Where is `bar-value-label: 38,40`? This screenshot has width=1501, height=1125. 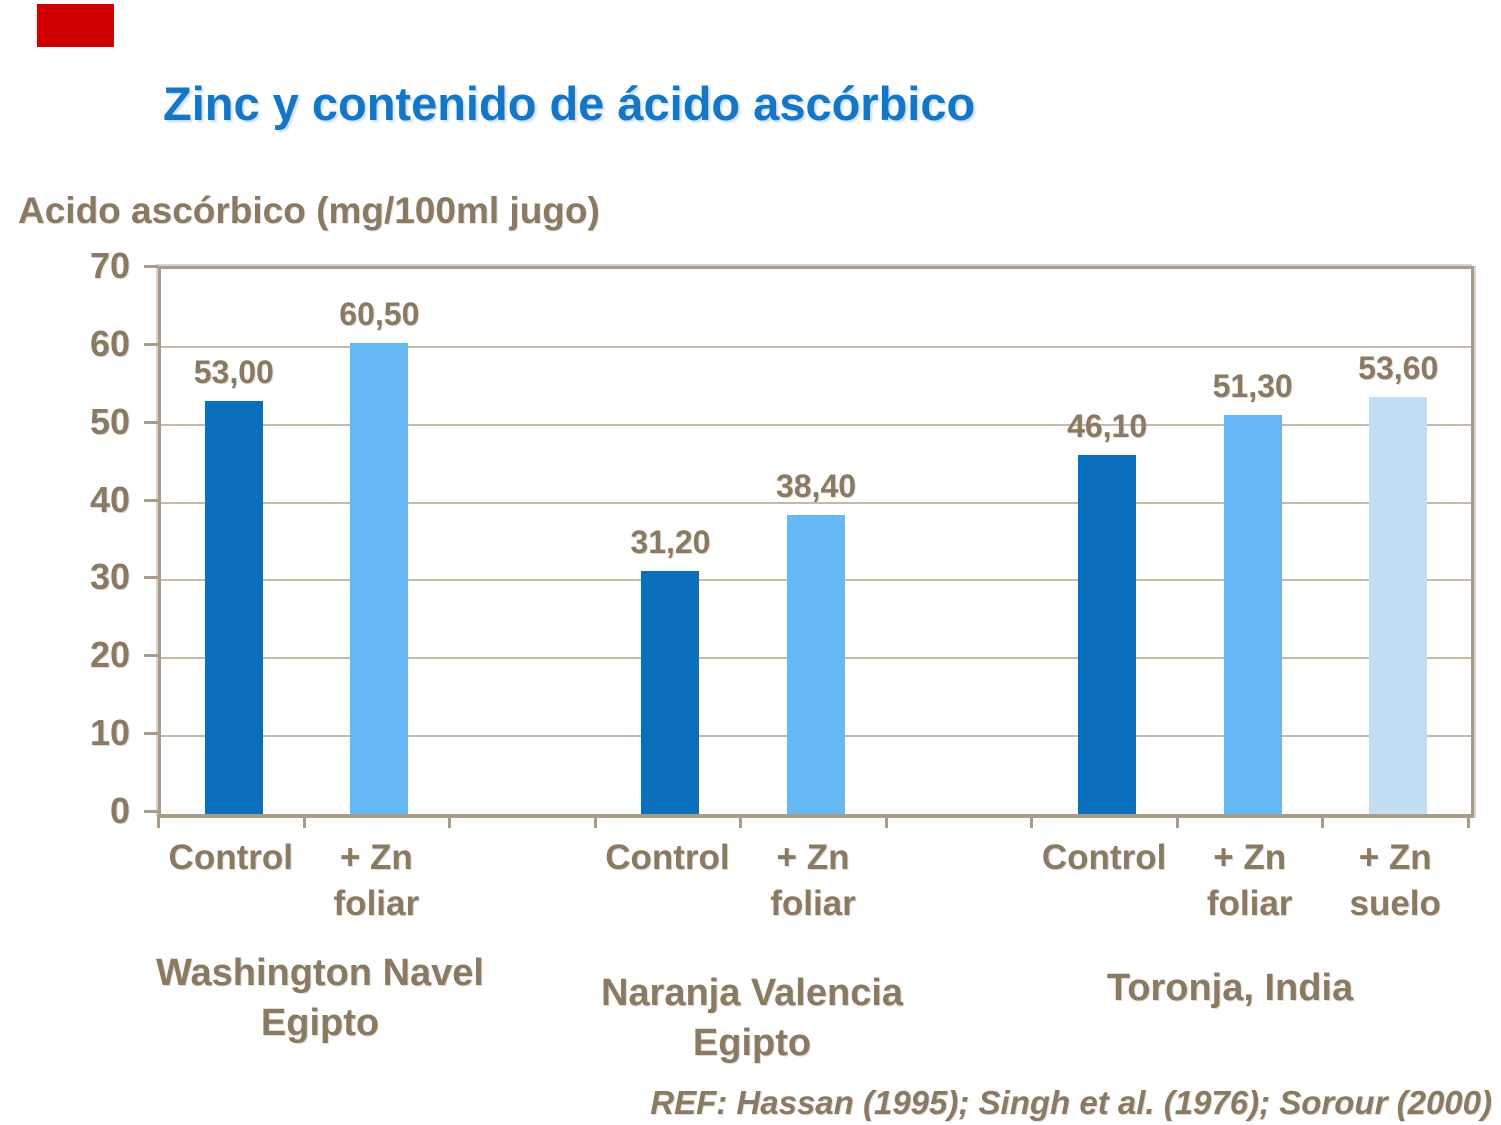
bar-value-label: 38,40 is located at coordinates (816, 486).